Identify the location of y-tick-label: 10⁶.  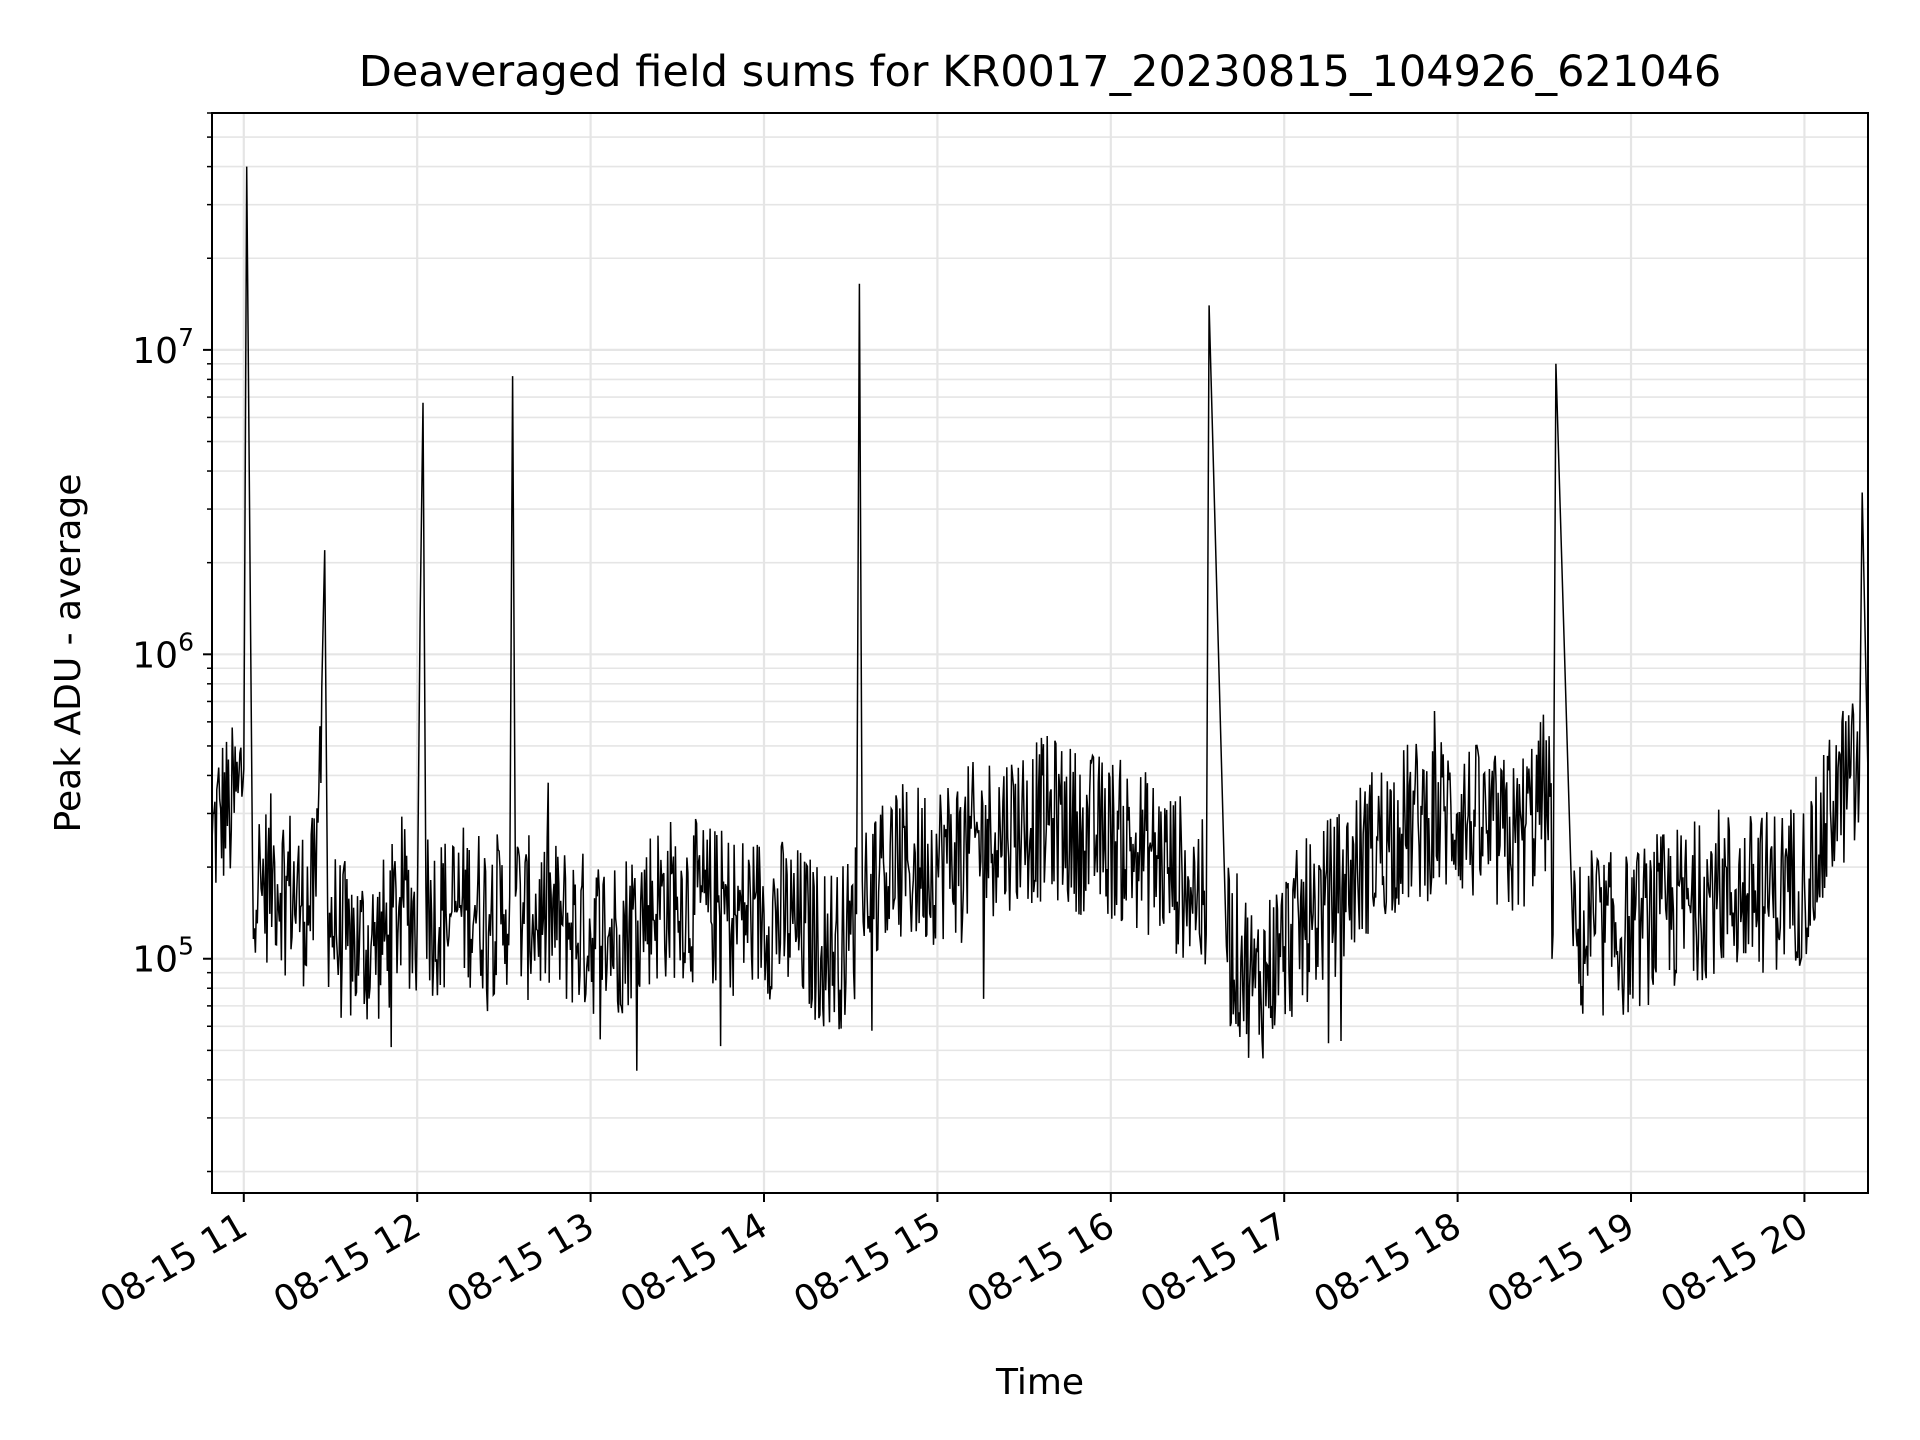
(163, 651).